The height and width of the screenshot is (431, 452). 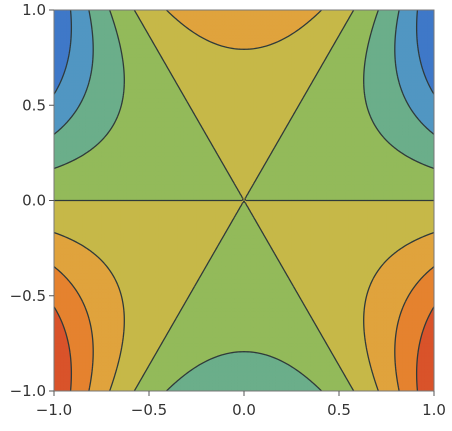 I want to click on x-tick-label: 1.0, so click(x=434, y=410).